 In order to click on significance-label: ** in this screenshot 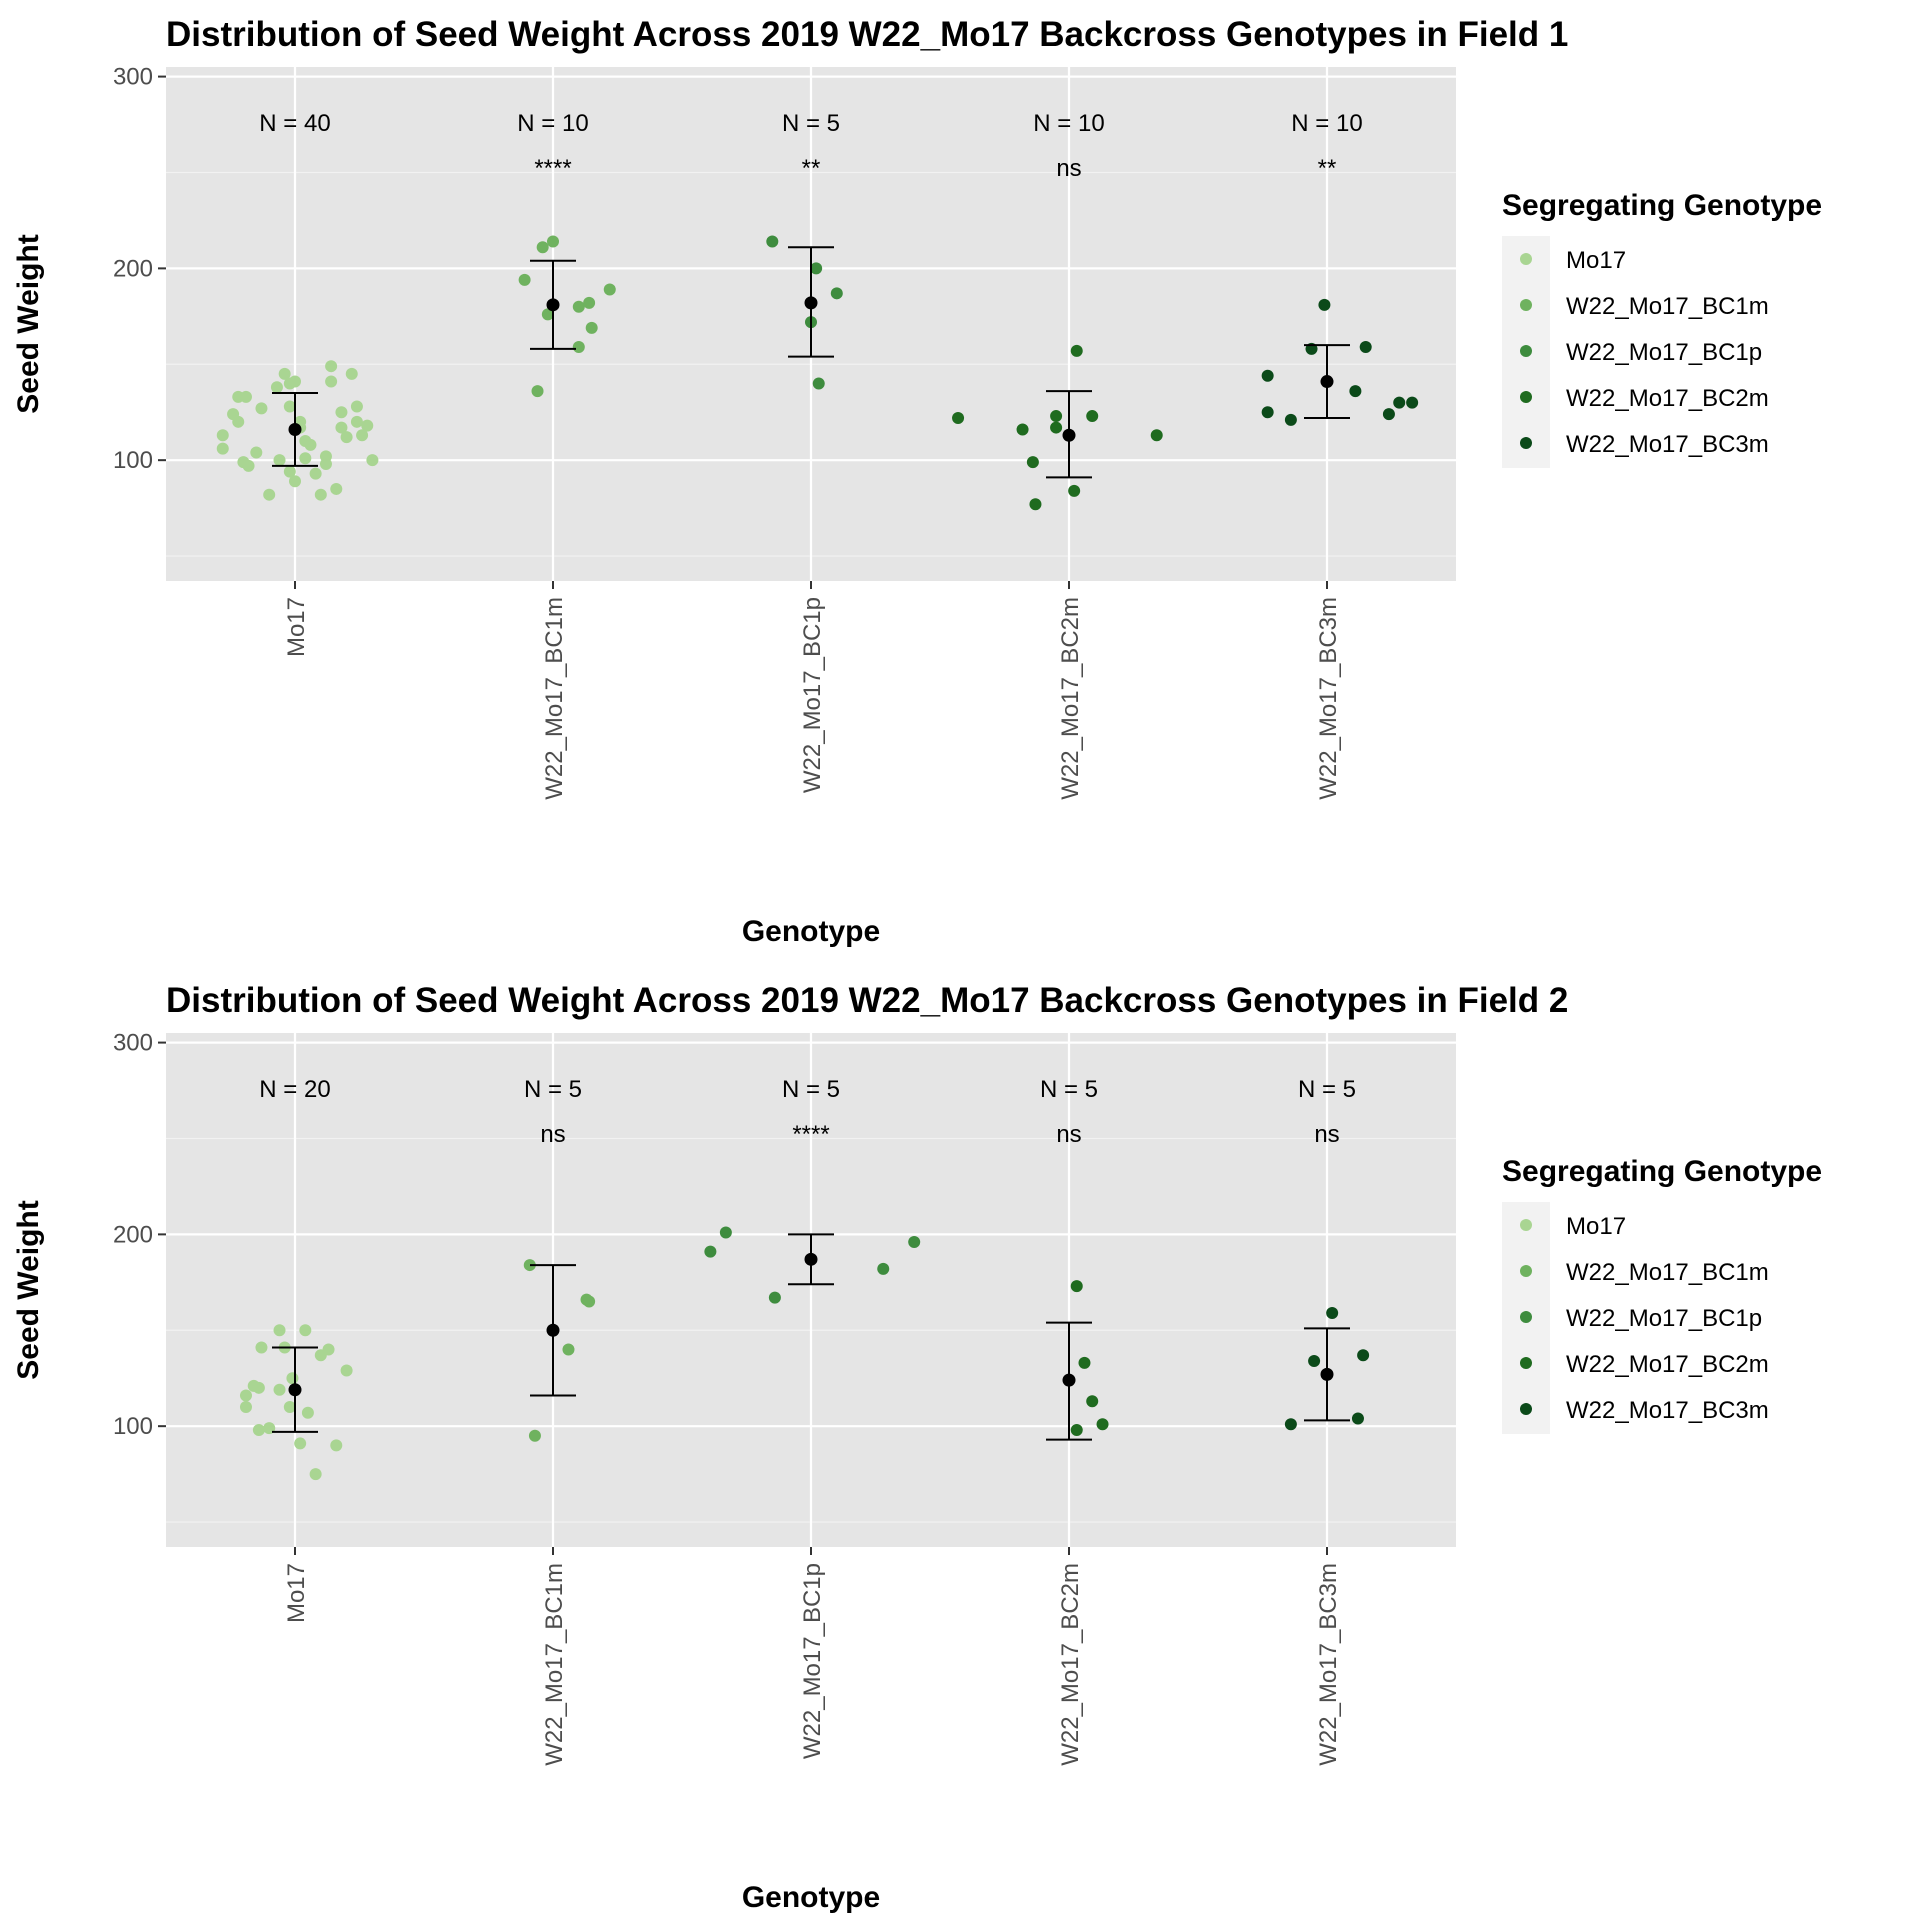, I will do `click(811, 168)`.